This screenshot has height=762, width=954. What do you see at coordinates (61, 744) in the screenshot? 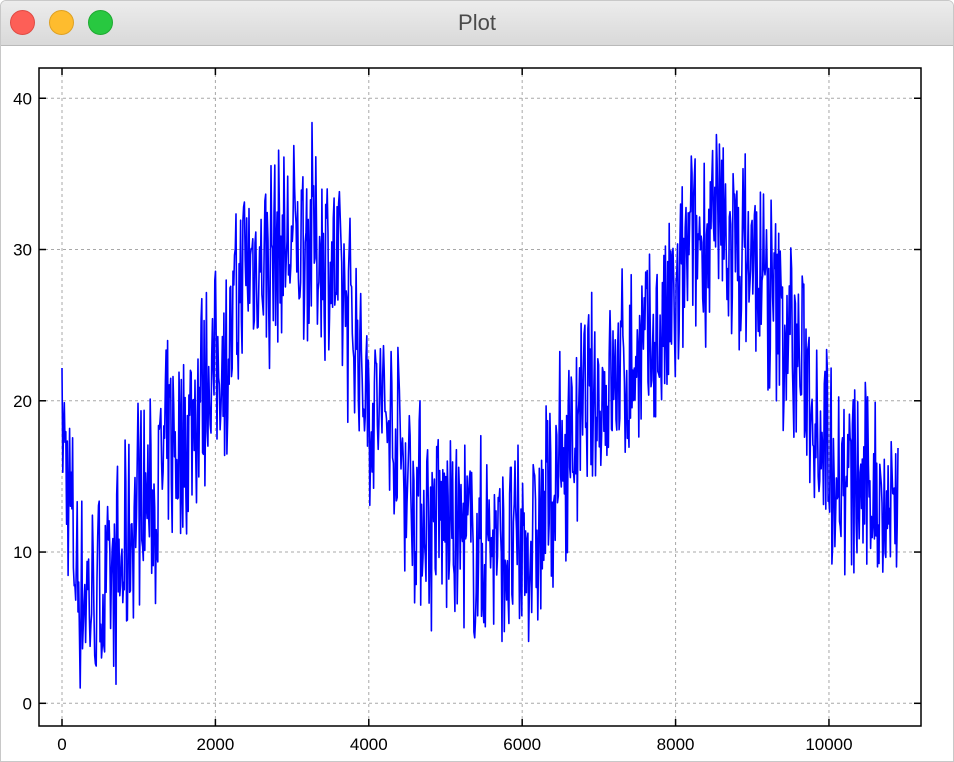
I see `x-tick-label: 0` at bounding box center [61, 744].